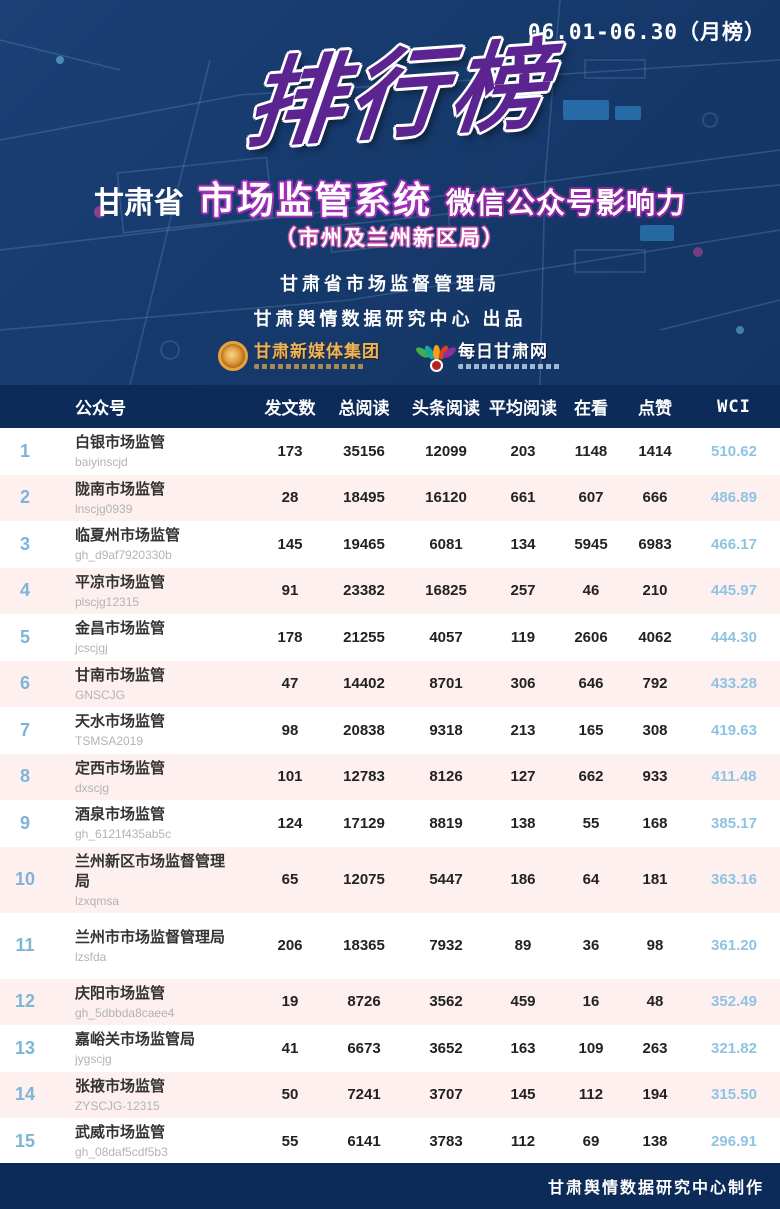  What do you see at coordinates (128, 536) in the screenshot?
I see `account-name: 临夏州市场监管` at bounding box center [128, 536].